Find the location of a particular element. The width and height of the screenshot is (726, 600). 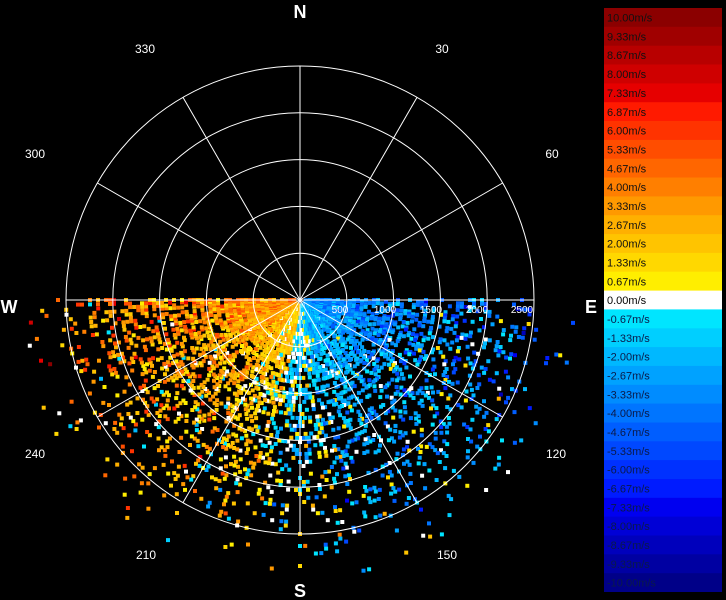

colorbar-label: 5.33m/s is located at coordinates (627, 150).